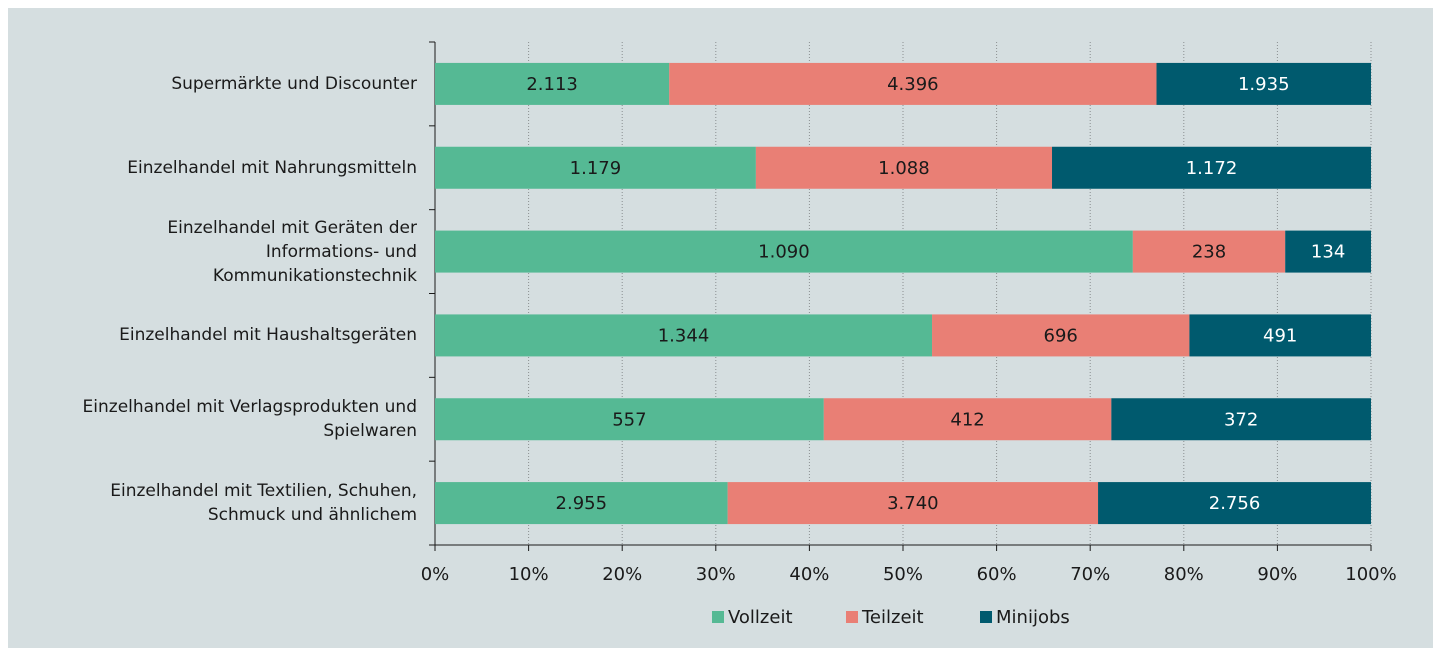  I want to click on x-tick-label: 100%, so click(1370, 574).